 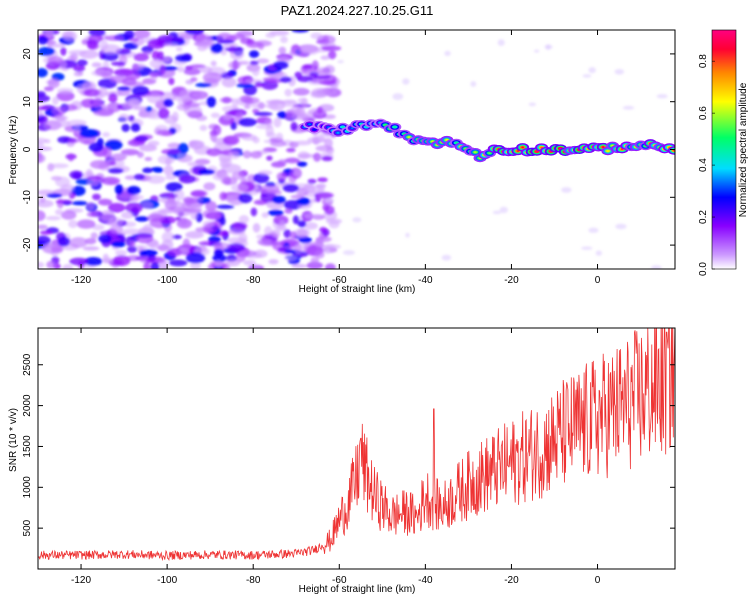 I want to click on x-tick-label: -100, so click(x=167, y=280).